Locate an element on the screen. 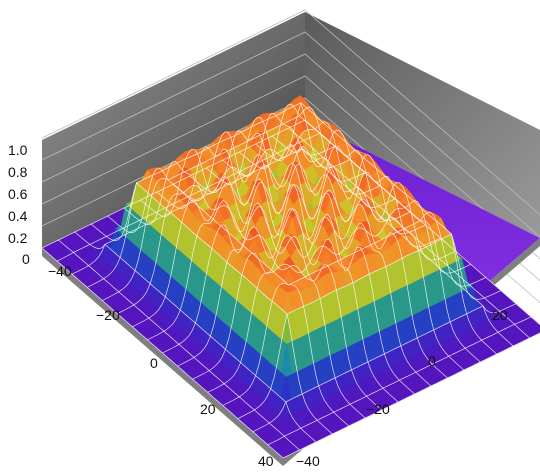 The width and height of the screenshot is (540, 472). z-axis: 1.0 0.8 0.6 0.4 0.2 0 is located at coordinates (19, 204).